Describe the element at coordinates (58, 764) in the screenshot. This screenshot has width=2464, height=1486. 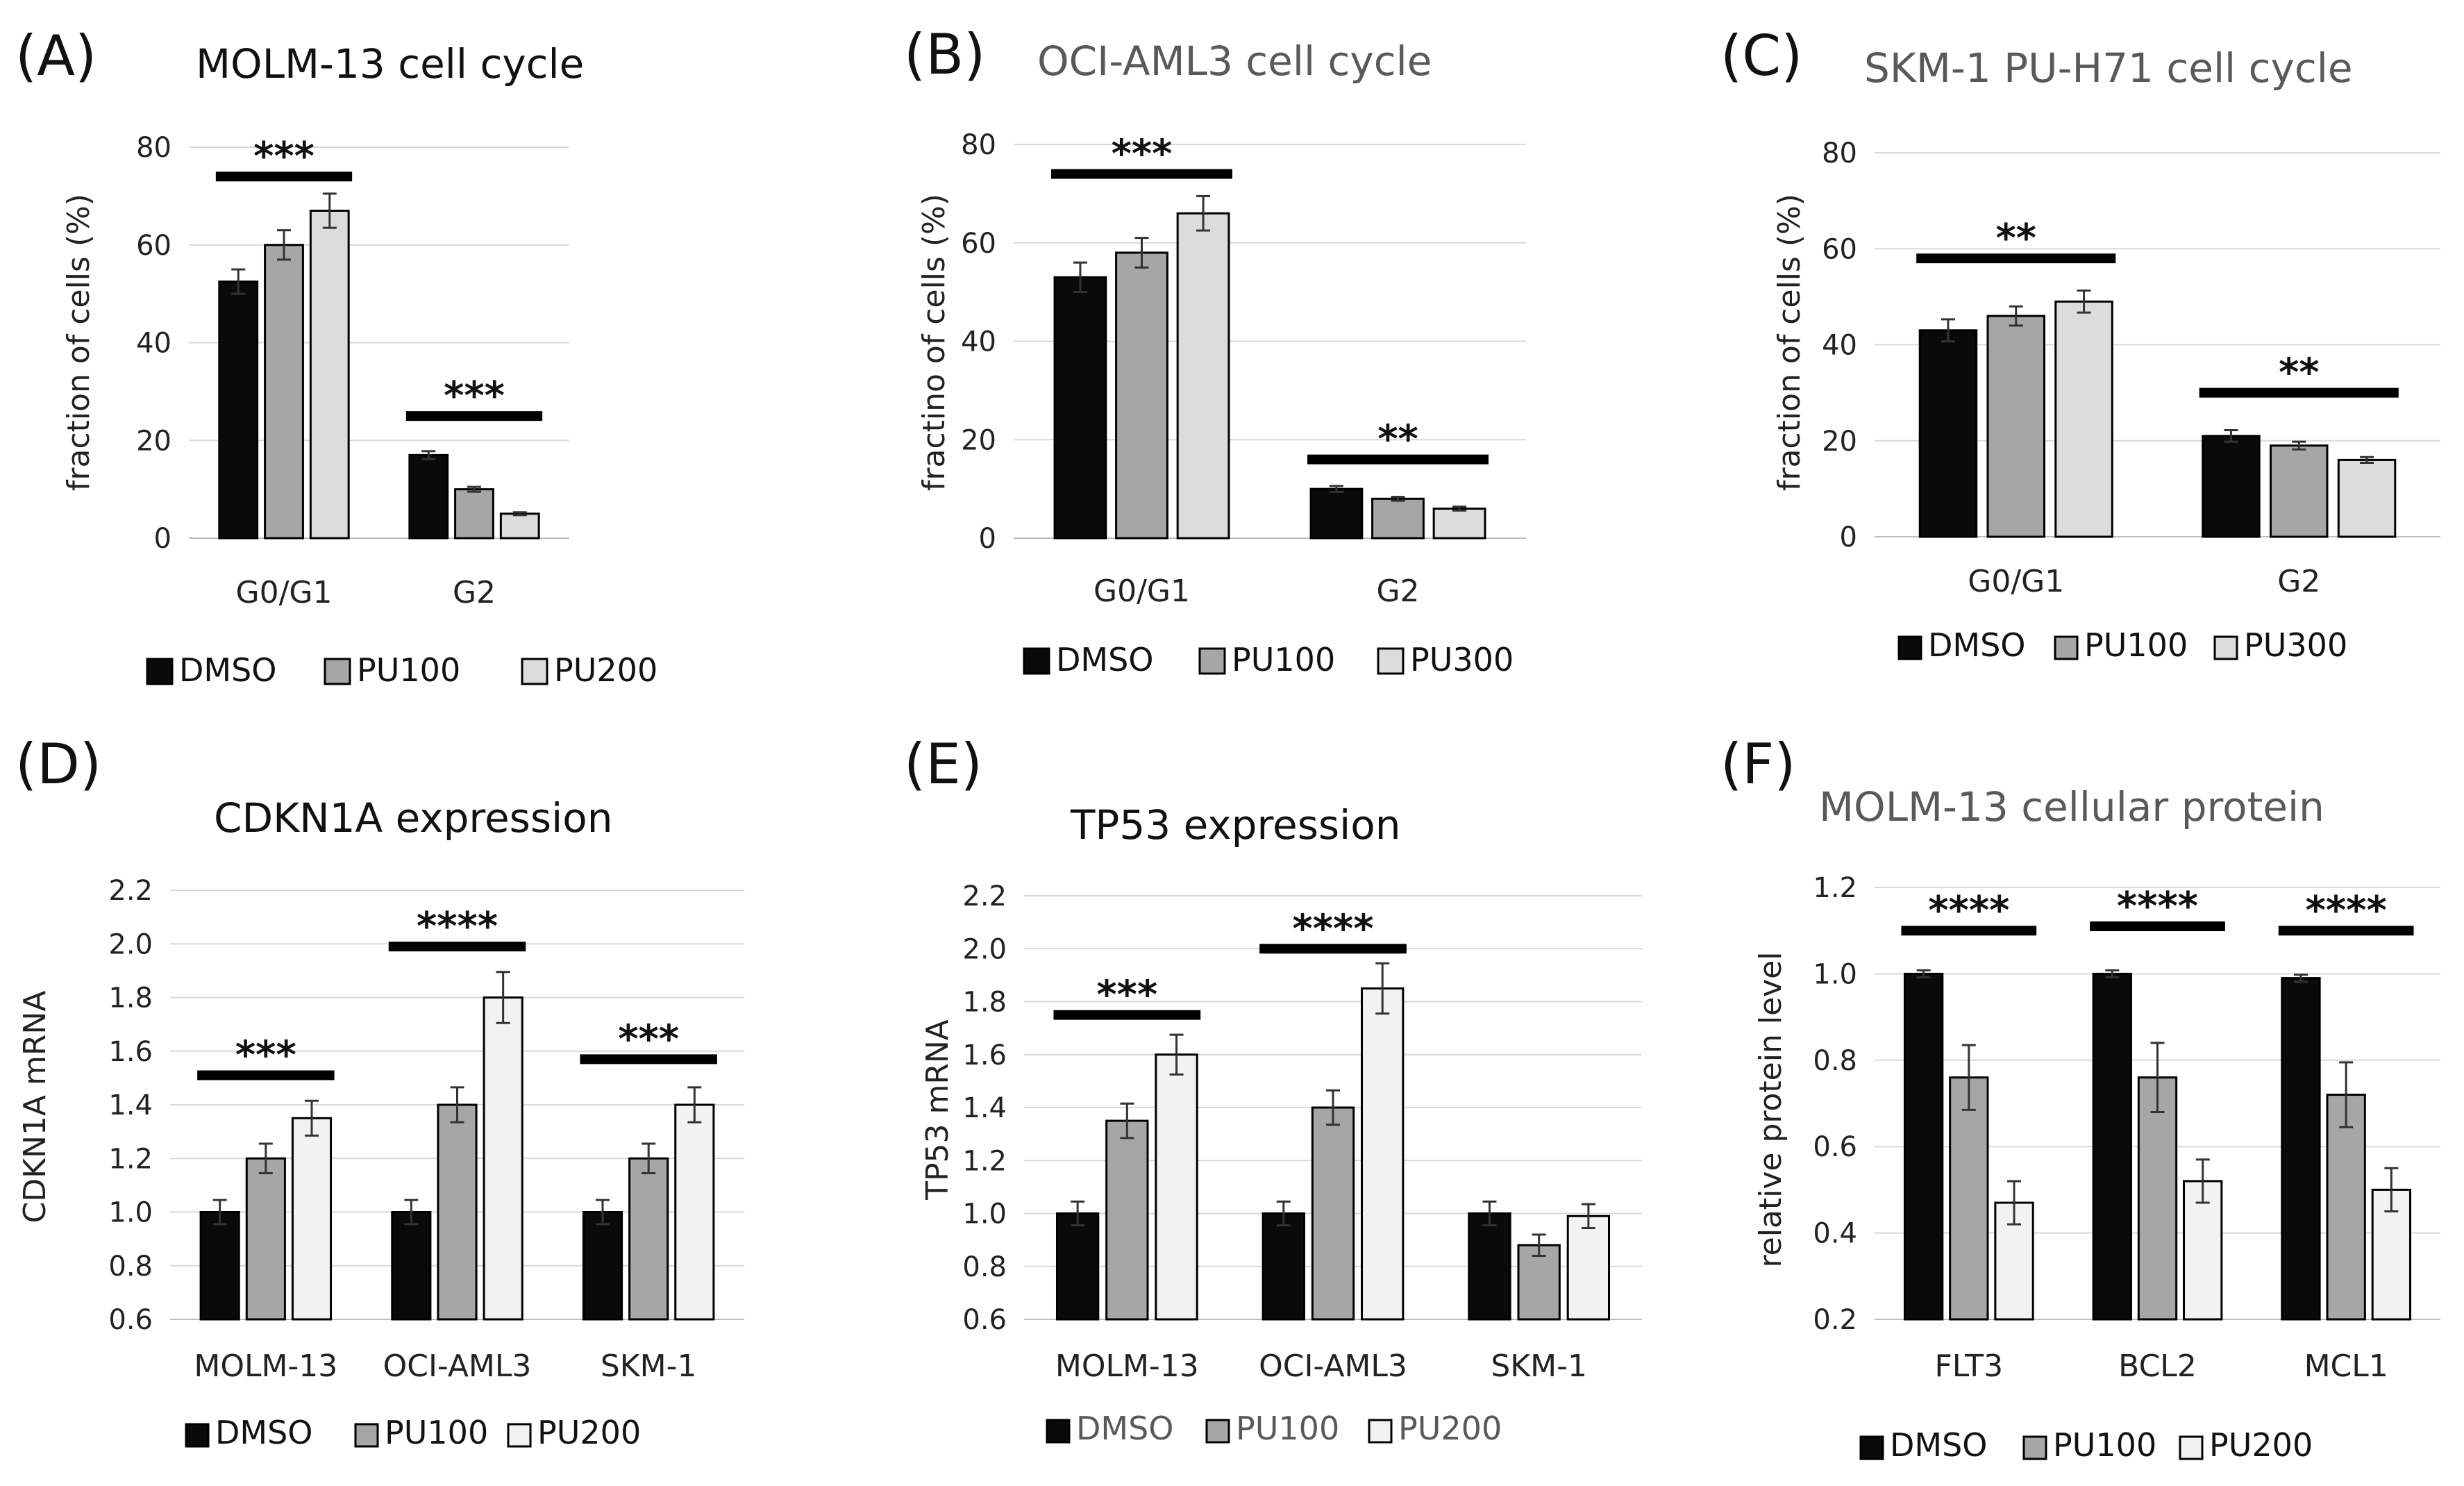
I see `panel-label: (D)` at that location.